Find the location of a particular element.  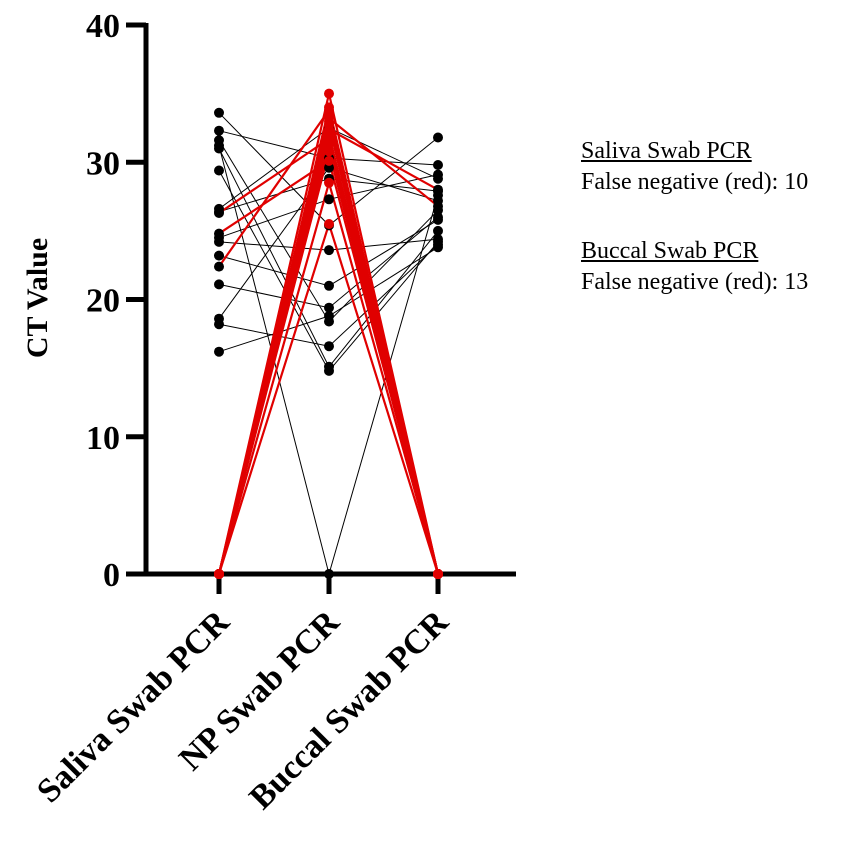

x-category-label: Saliva Swab PCR is located at coordinates (133, 706).